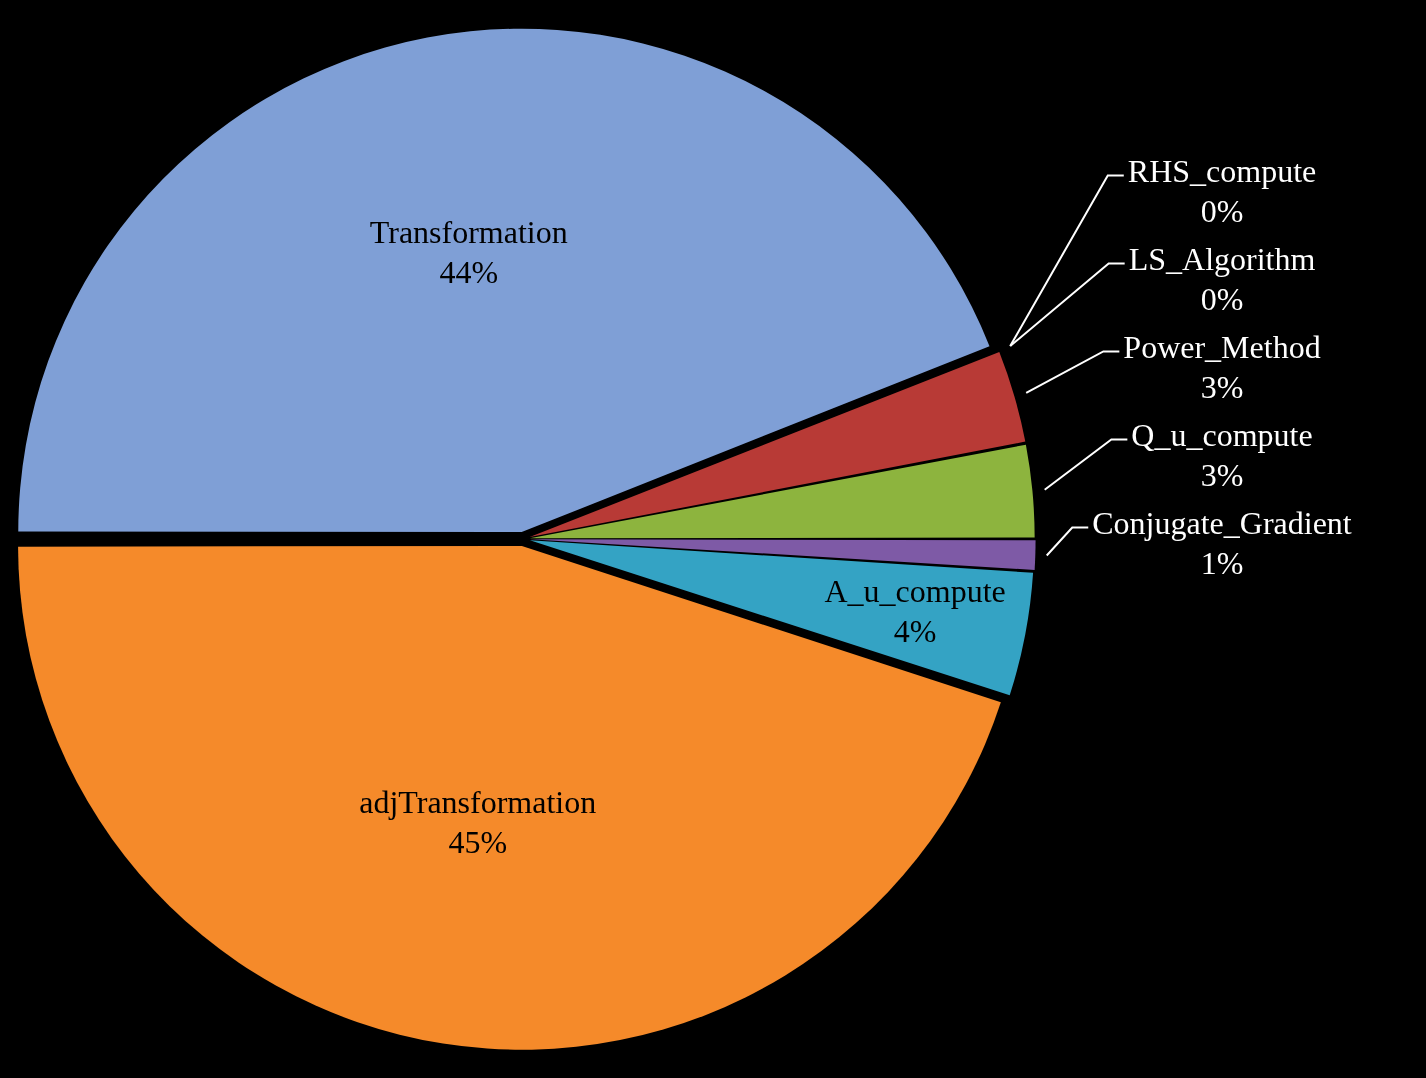 The width and height of the screenshot is (1426, 1078). What do you see at coordinates (915, 631) in the screenshot?
I see `data-label: 4%` at bounding box center [915, 631].